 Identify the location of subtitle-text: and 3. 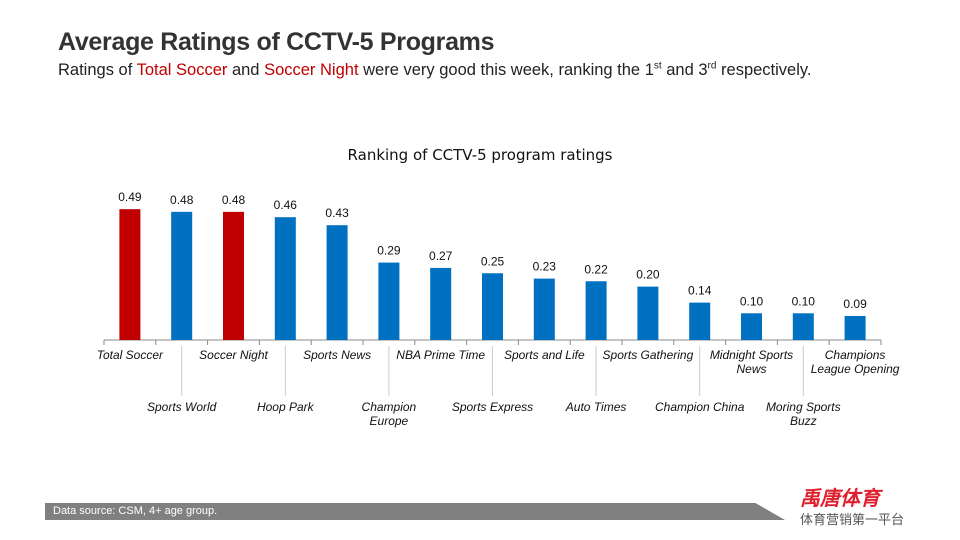
(684, 70).